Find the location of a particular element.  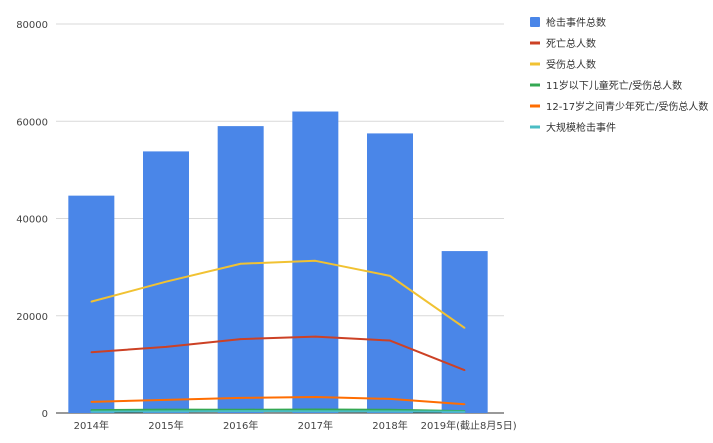

legend-label-line: 大规模枪击事件 is located at coordinates (581, 127).